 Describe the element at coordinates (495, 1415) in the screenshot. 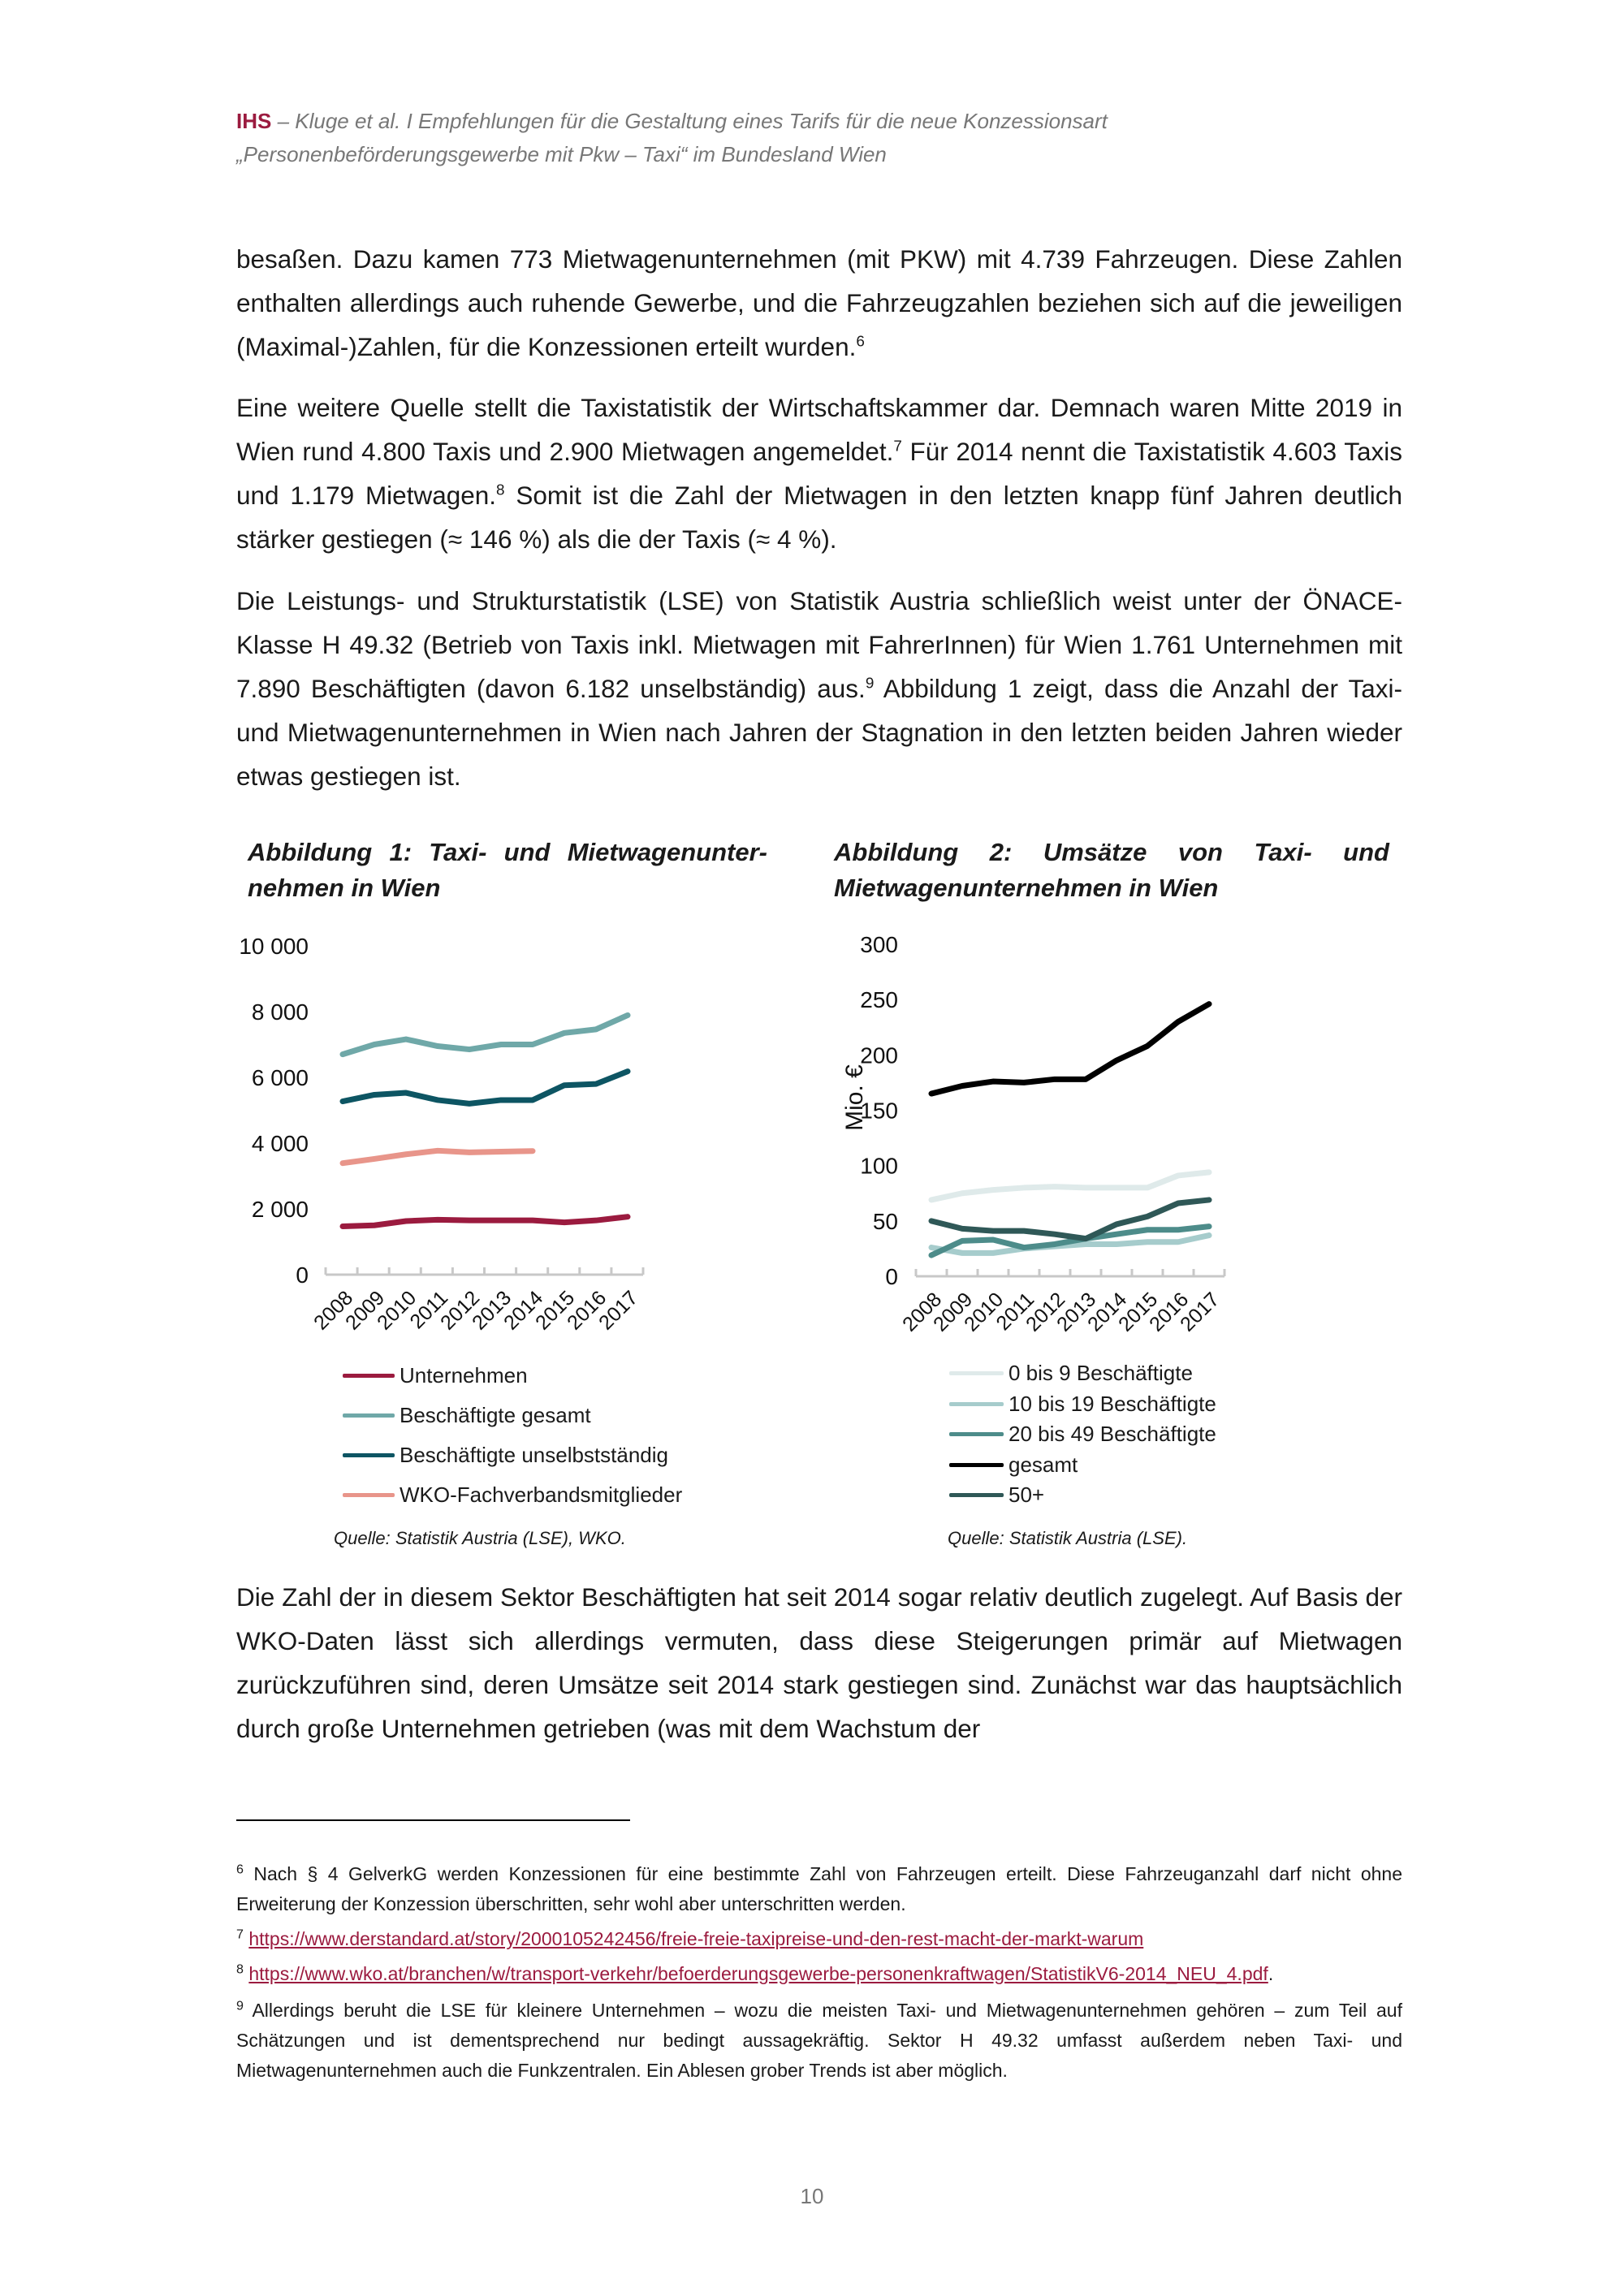

I see `legend-label: Beschäftigte gesamt` at that location.